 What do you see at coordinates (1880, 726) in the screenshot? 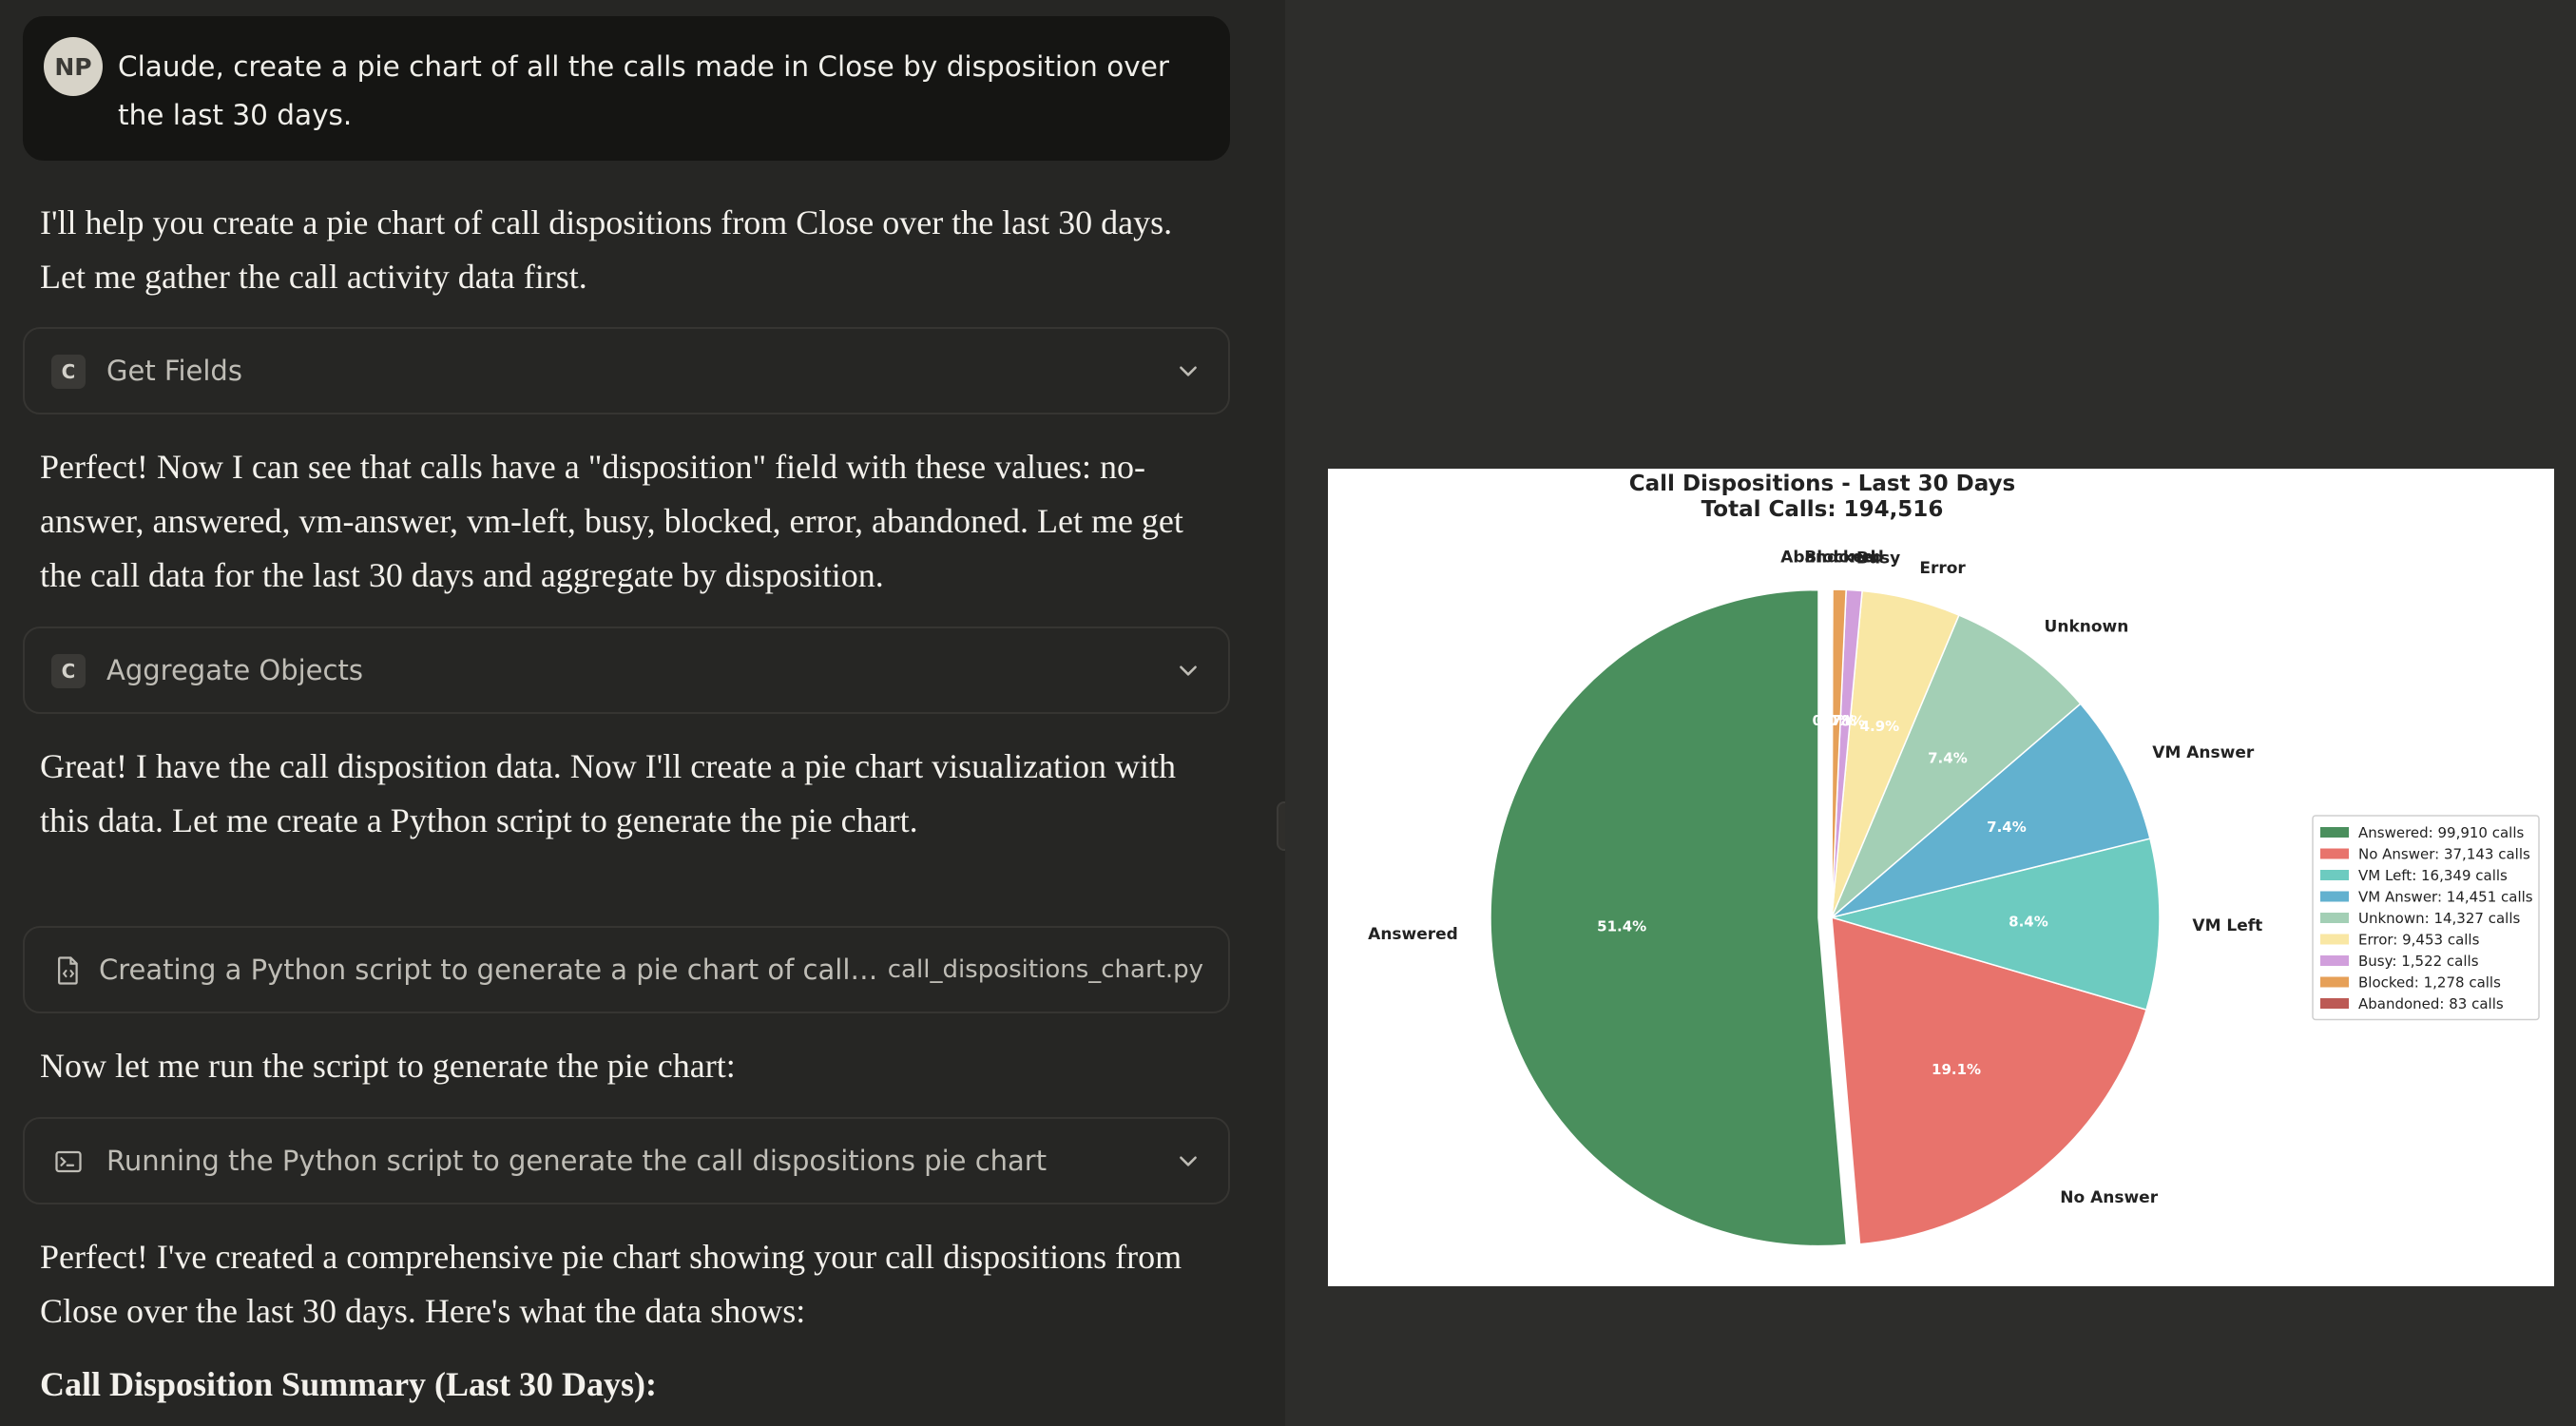
I see `pie-pct-label: 4.9%` at bounding box center [1880, 726].